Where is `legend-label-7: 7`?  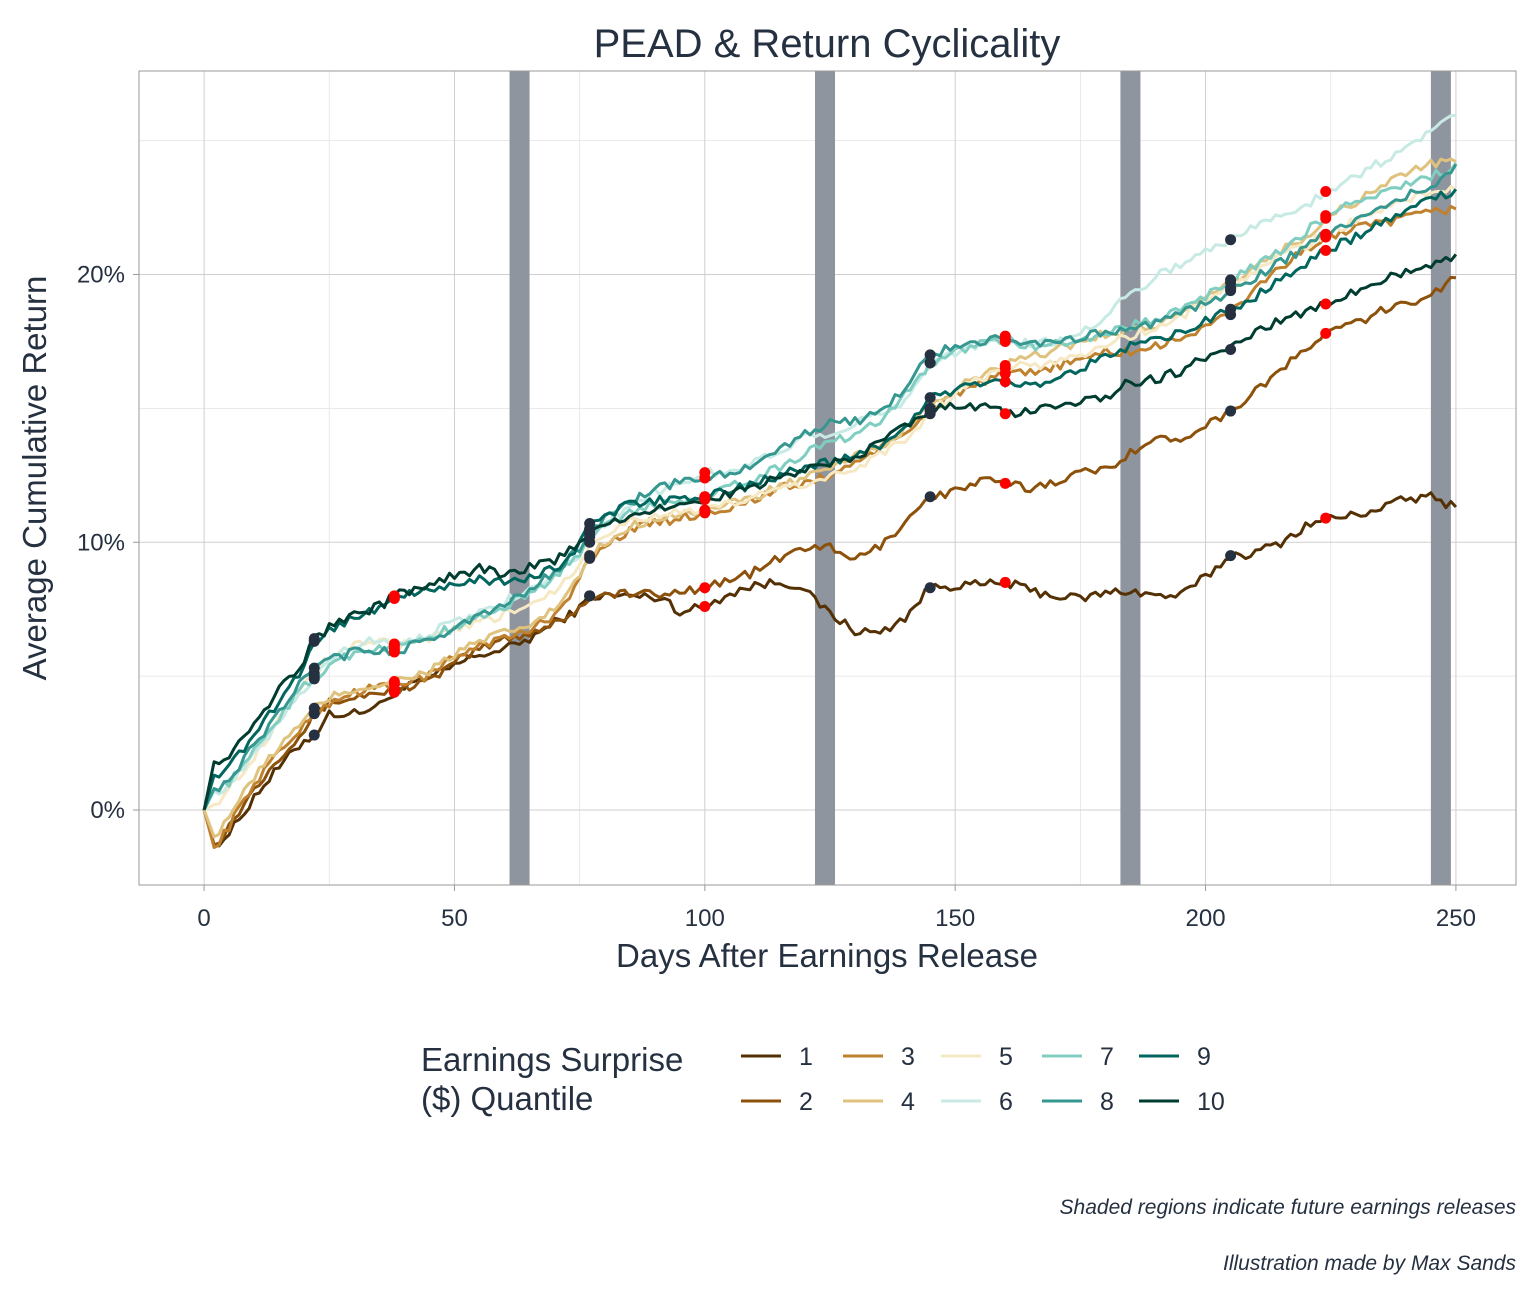
legend-label-7: 7 is located at coordinates (1107, 1057).